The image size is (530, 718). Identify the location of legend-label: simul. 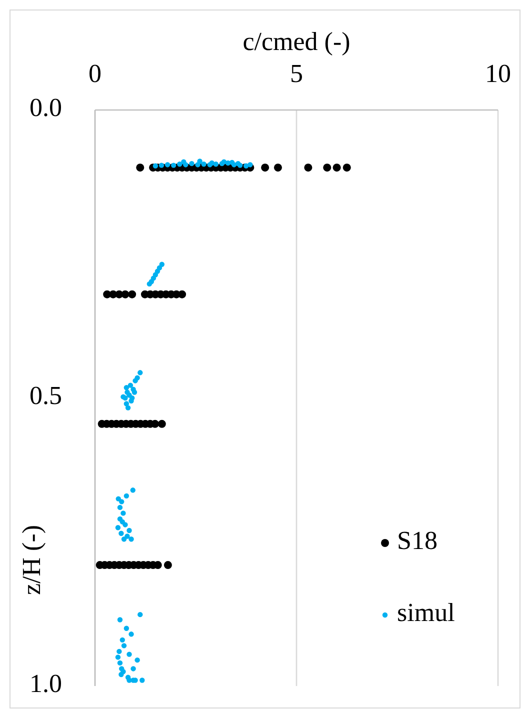
(426, 612).